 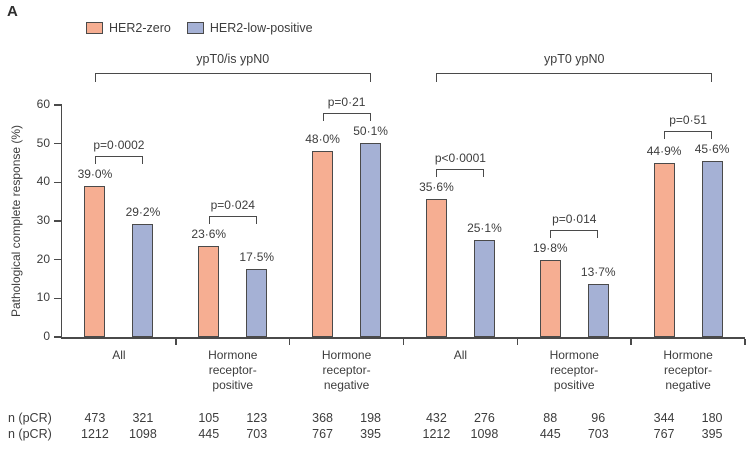 I want to click on n-table-row-label-0: n (pCR), so click(x=30, y=418).